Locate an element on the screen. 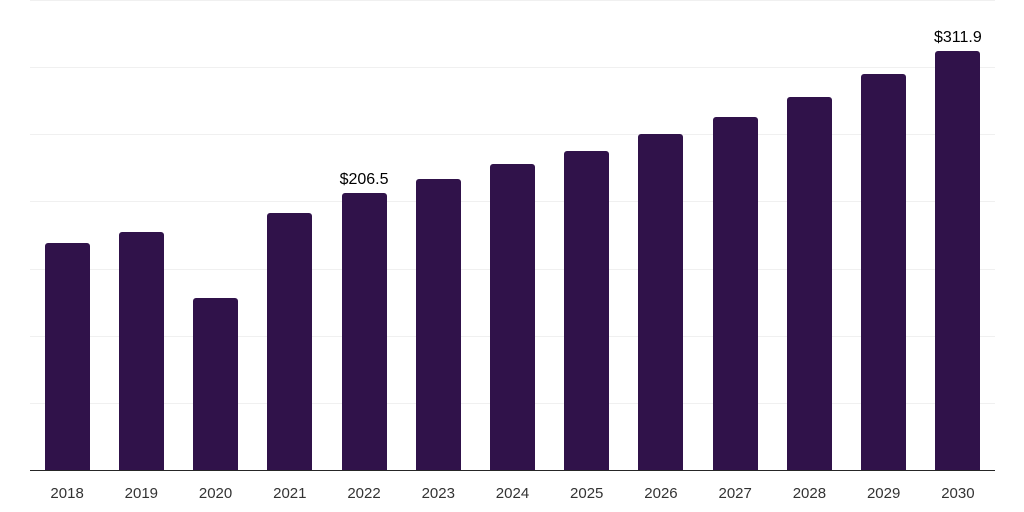  bar-2028 is located at coordinates (809, 283).